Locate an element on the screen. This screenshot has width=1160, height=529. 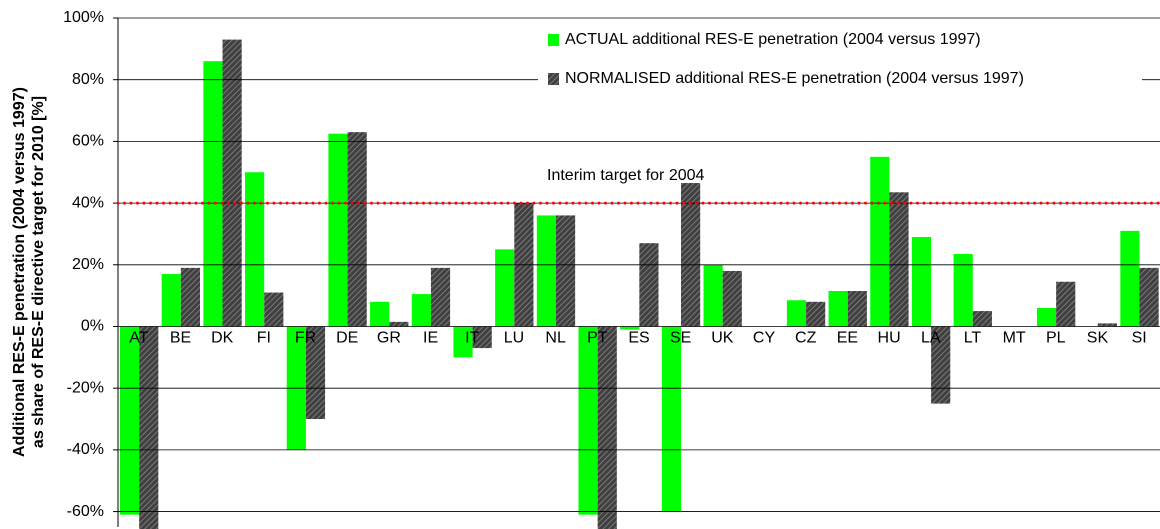
x-tick-label: PL is located at coordinates (1056, 338).